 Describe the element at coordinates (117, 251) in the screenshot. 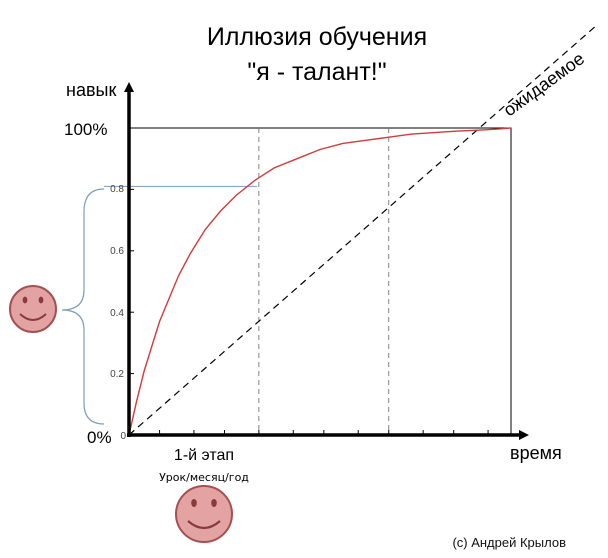

I see `ytick-label-06: 0.6` at that location.